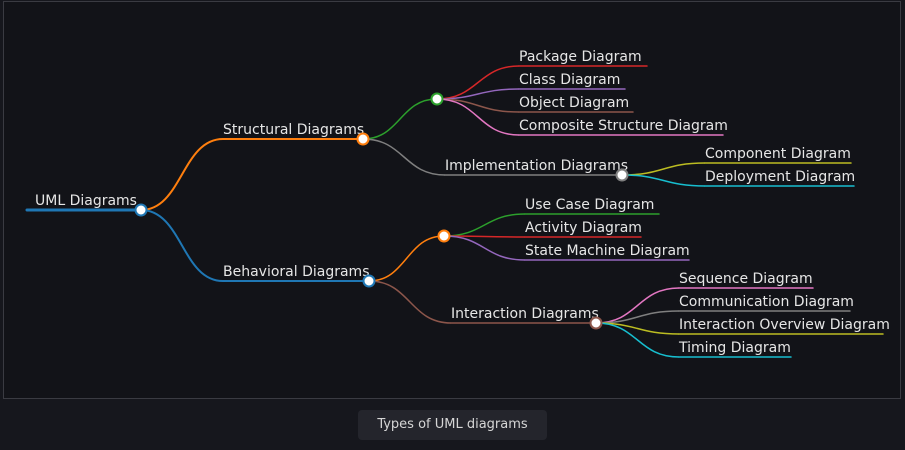 This screenshot has width=905, height=450. Describe the element at coordinates (363, 139) in the screenshot. I see `node-toggle-structural-diagrams` at that location.